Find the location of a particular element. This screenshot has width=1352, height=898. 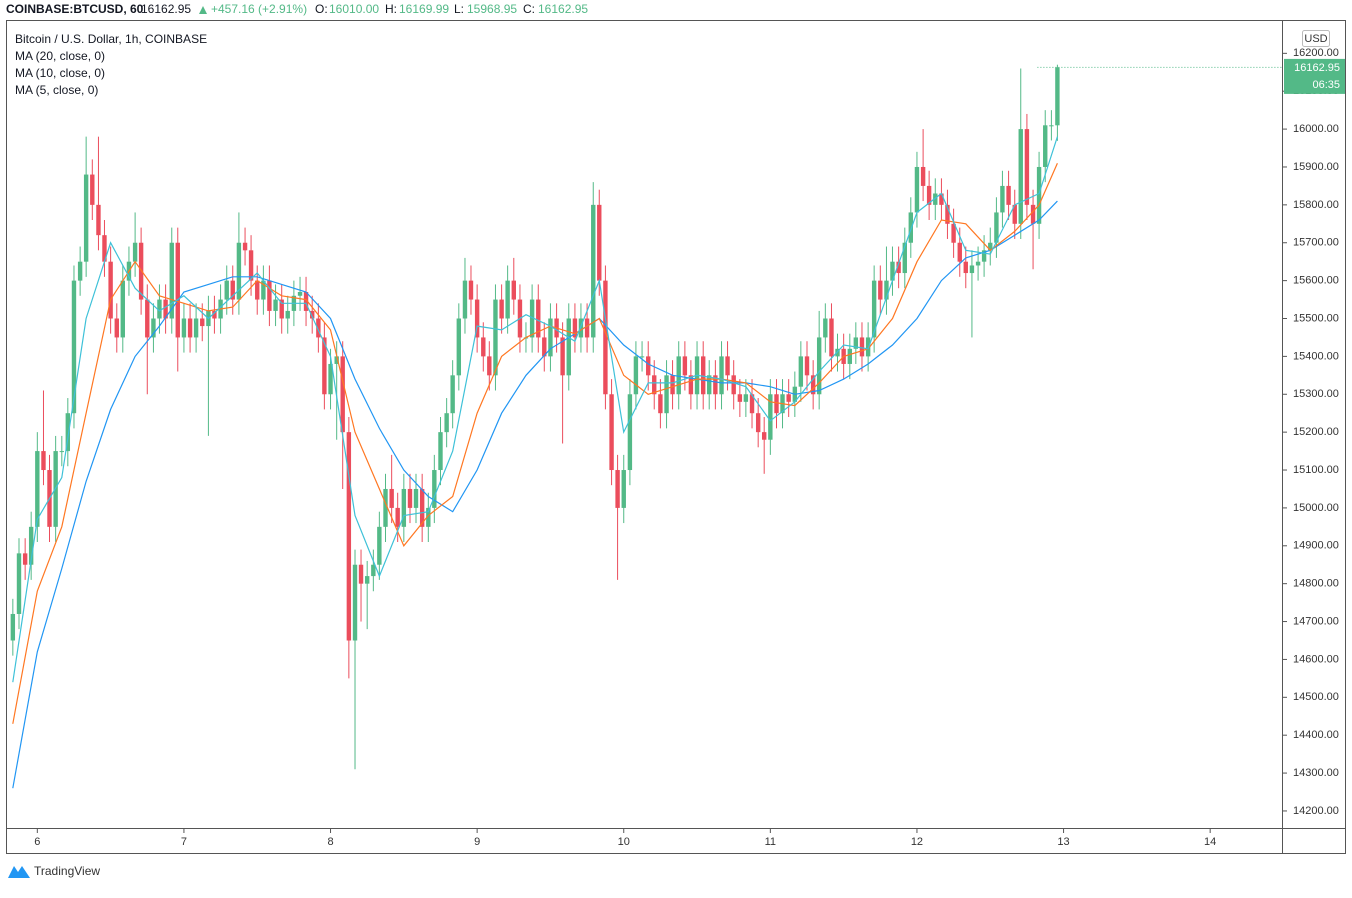

last-price: 16162.95 is located at coordinates (166, 9).